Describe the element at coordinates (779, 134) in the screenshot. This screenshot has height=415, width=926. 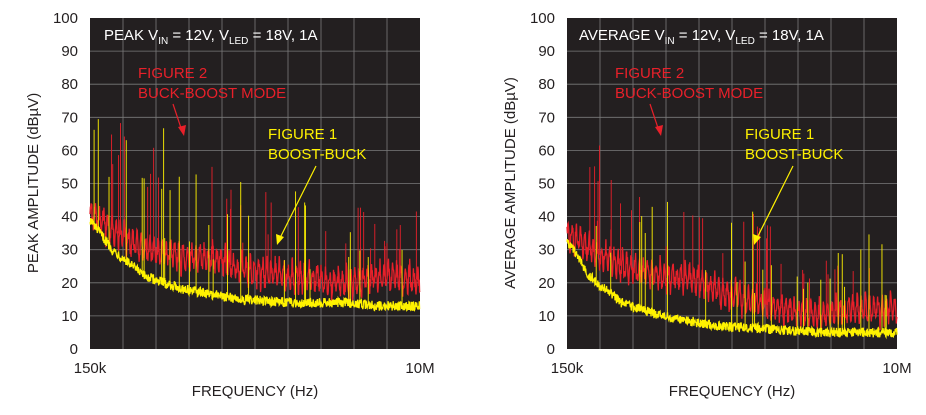
I see `average-fig1-label-line1: FIGURE 1` at that location.